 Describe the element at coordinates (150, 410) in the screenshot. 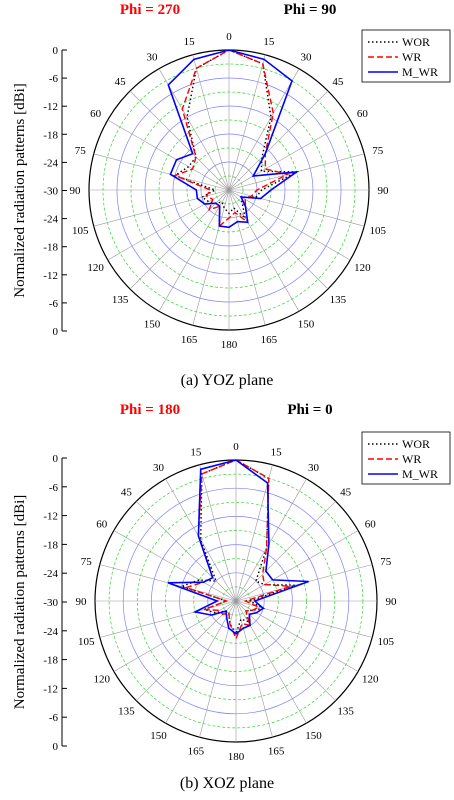

I see `phi-left-label: Phi = 180` at that location.